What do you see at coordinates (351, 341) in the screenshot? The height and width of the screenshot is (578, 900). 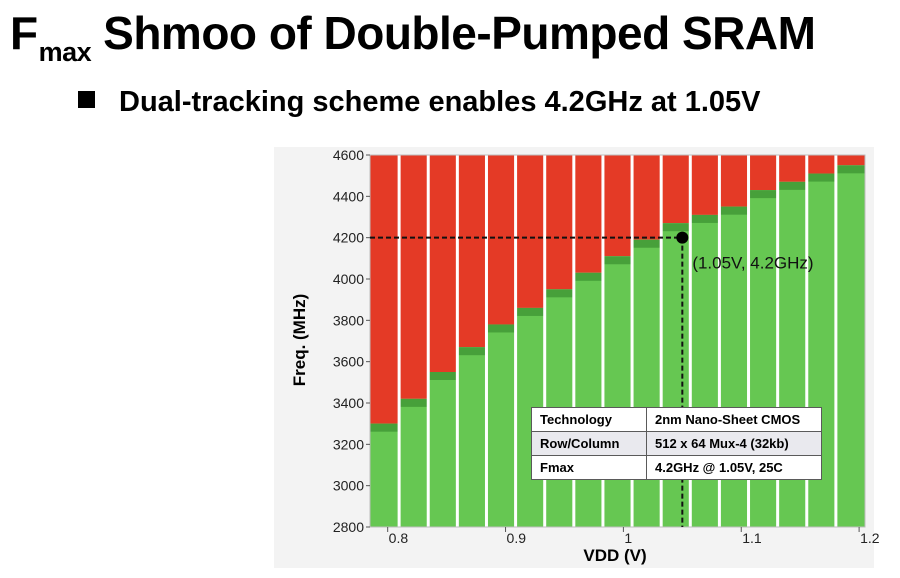 I see `y-axis-ticks: 2800 3000 3200 3400 3600 3800 4000 4200 4400 4600` at bounding box center [351, 341].